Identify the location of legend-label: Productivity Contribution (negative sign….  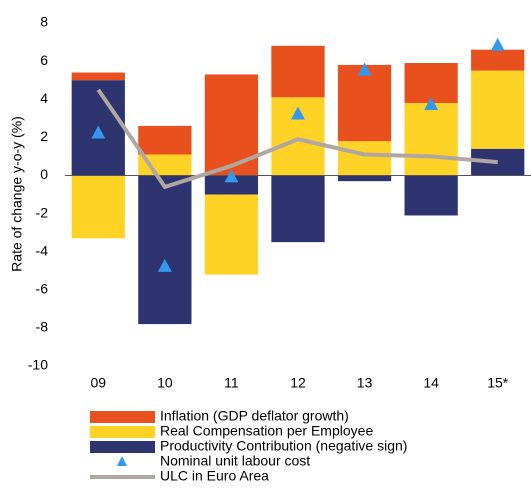
(283, 446).